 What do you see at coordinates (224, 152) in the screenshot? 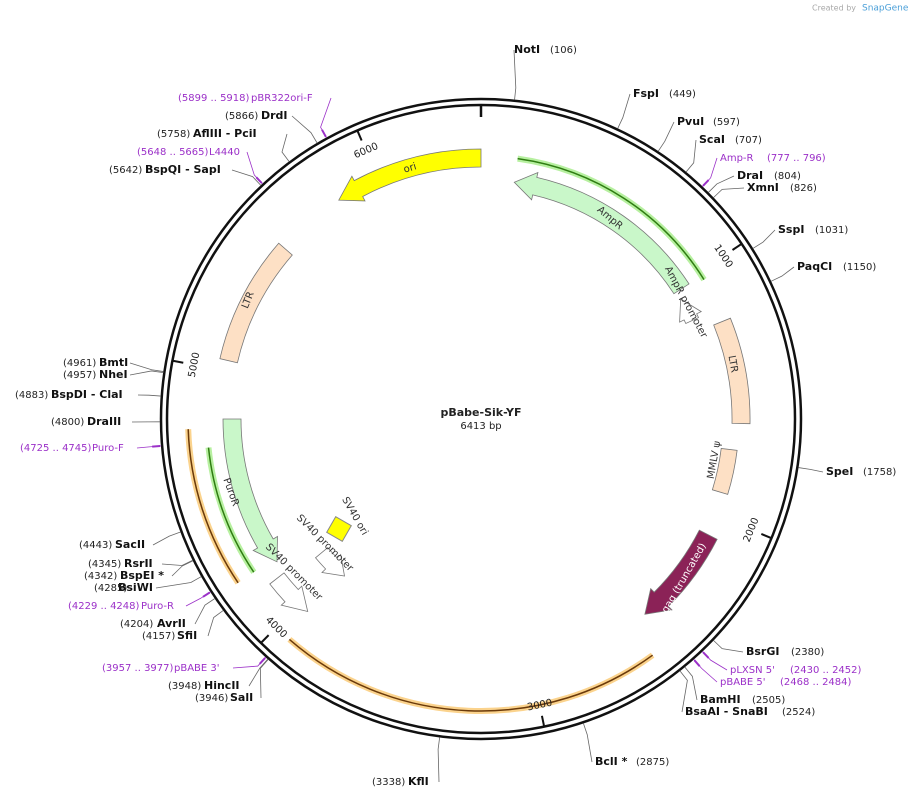
I see `primer-name: L4440` at bounding box center [224, 152].